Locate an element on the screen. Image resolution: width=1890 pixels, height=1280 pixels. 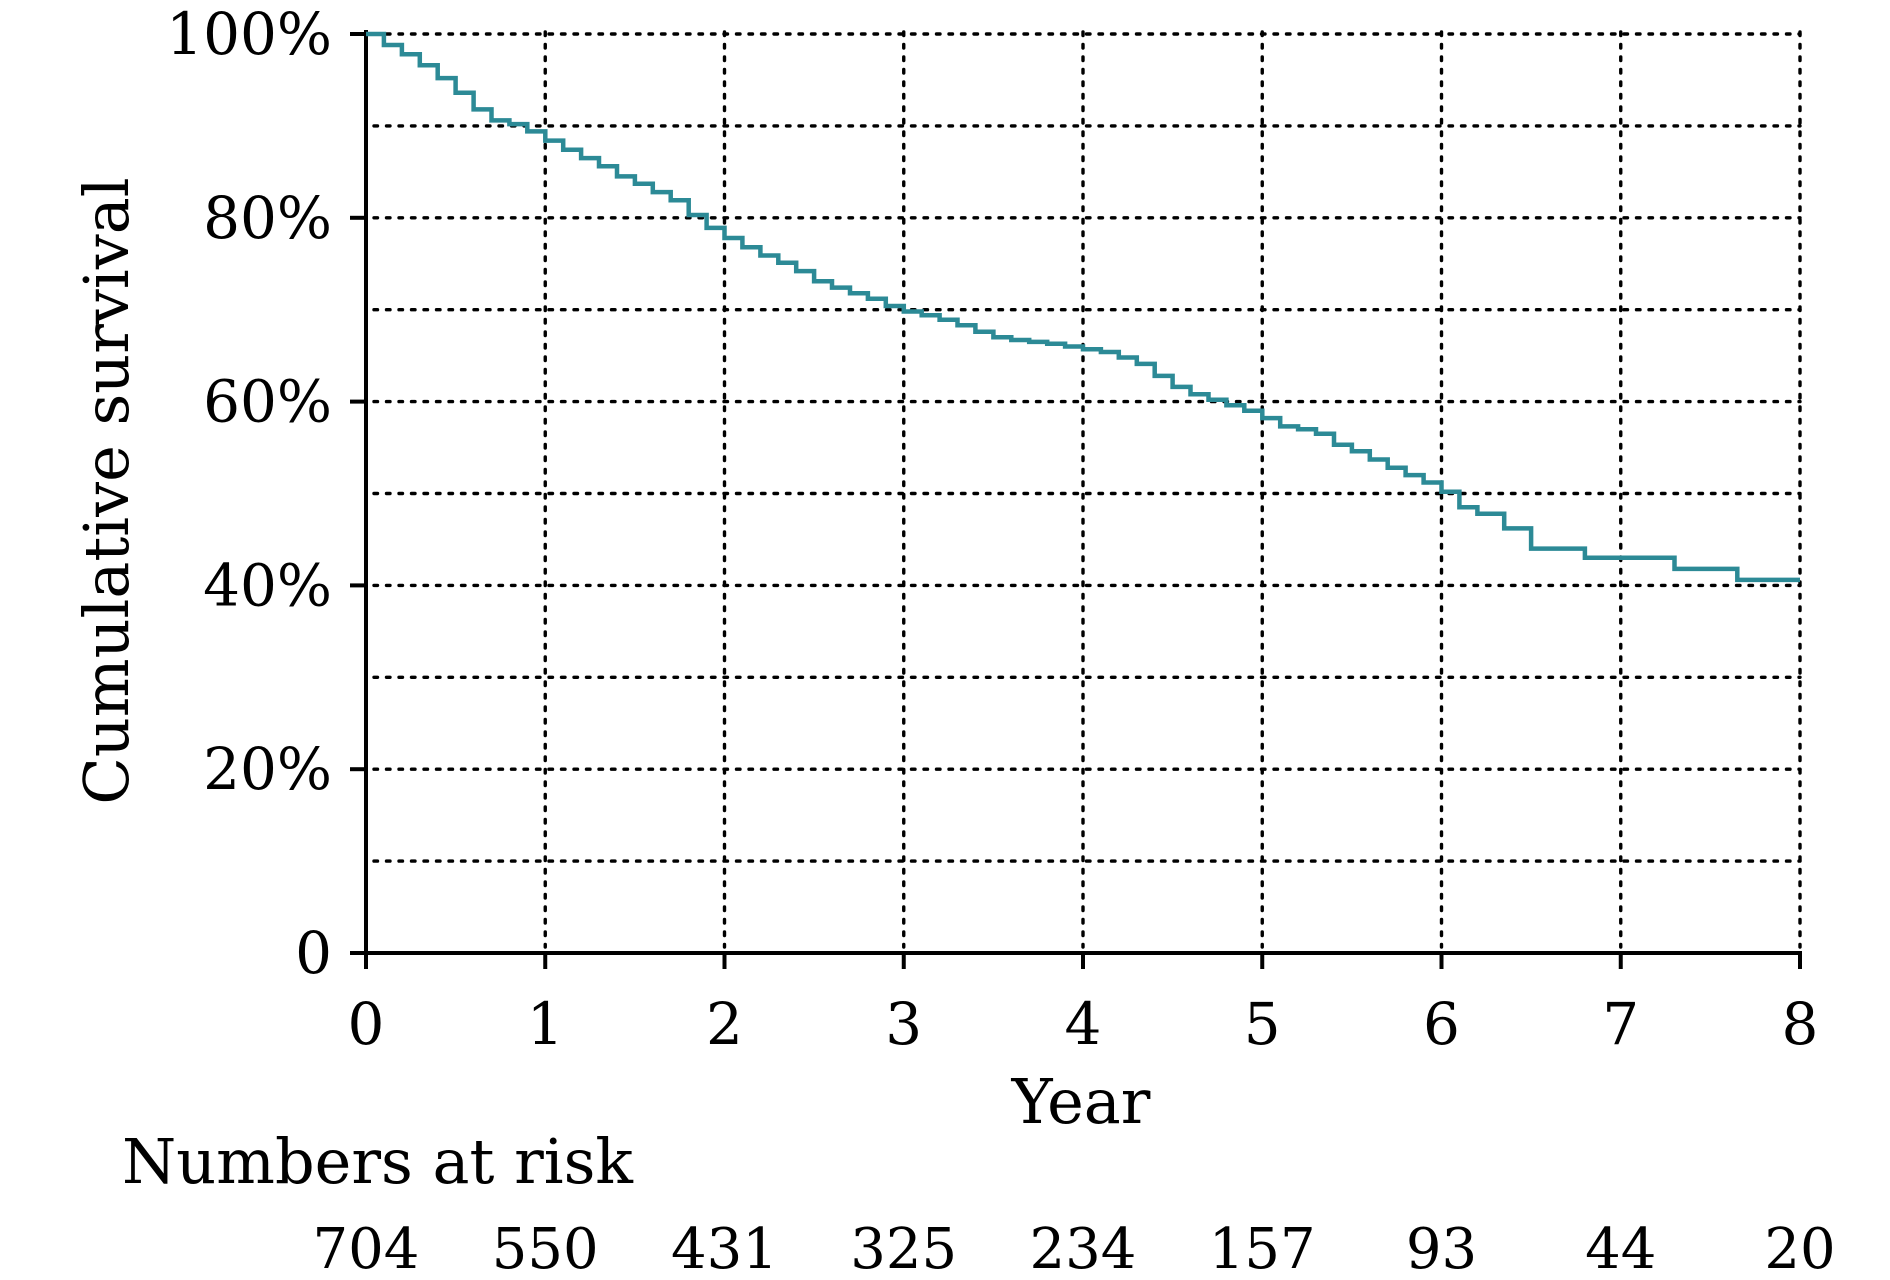
x-tick-label: 2 is located at coordinates (724, 1024).